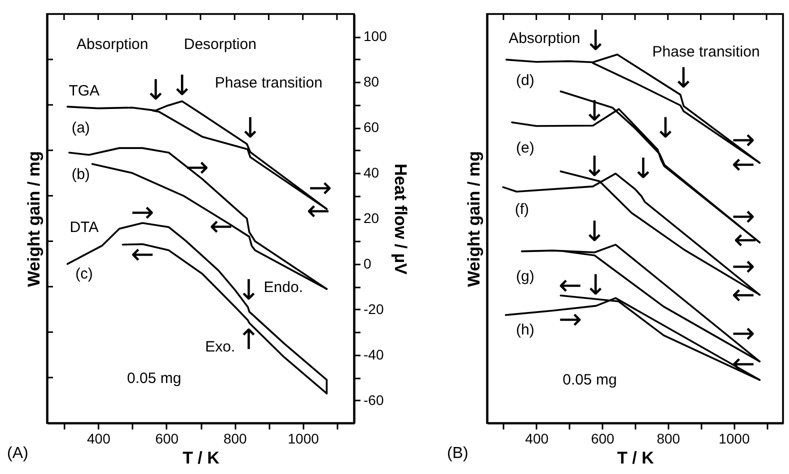 Image resolution: width=789 pixels, height=474 pixels. I want to click on annotation: DTA, so click(84, 227).